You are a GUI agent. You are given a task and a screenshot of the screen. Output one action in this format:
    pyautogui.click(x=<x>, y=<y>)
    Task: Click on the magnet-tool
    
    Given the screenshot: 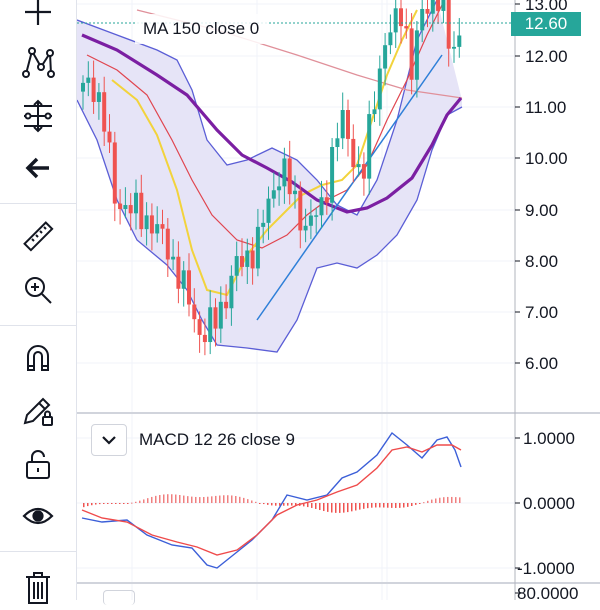 What is the action you would take?
    pyautogui.click(x=38, y=358)
    